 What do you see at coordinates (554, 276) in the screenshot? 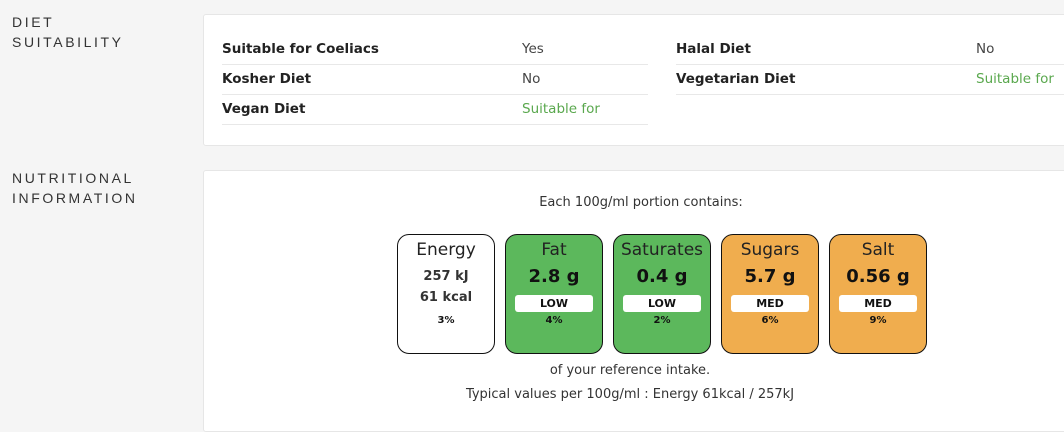
I see `tile-value: 2.8 g` at bounding box center [554, 276].